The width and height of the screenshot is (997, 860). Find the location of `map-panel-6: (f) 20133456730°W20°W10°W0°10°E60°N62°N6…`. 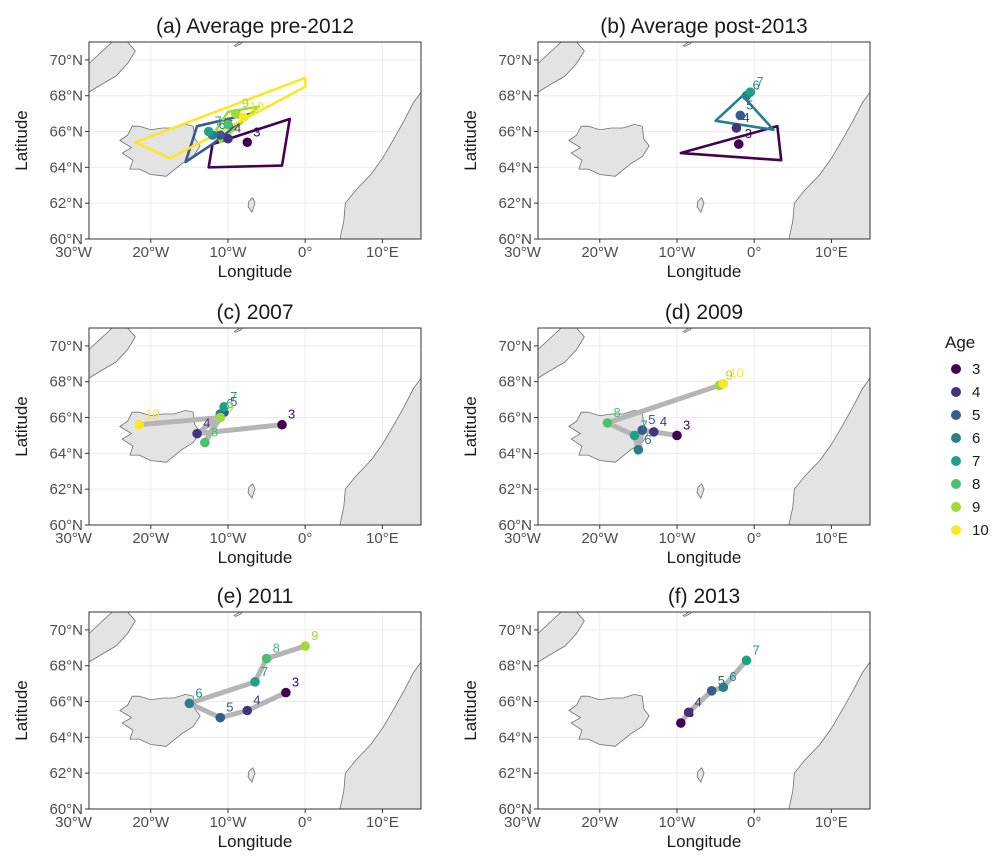

map-panel-6: (f) 20133456730°W20°W10°W0°10°E60°N62°N6… is located at coordinates (666, 718).